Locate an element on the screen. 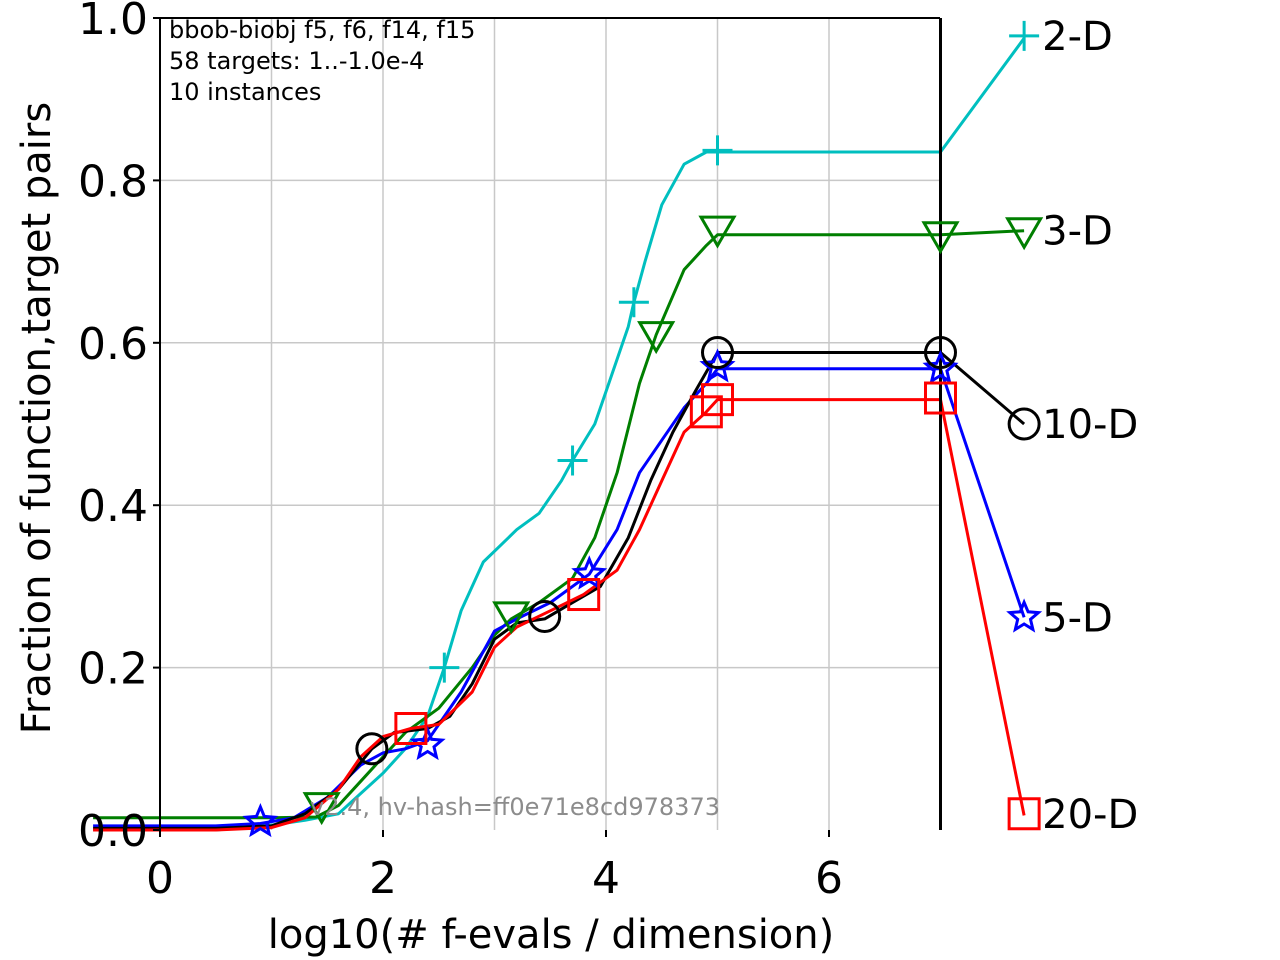 The width and height of the screenshot is (1280, 960). dim-label-20-D: 20-D is located at coordinates (1090, 815).